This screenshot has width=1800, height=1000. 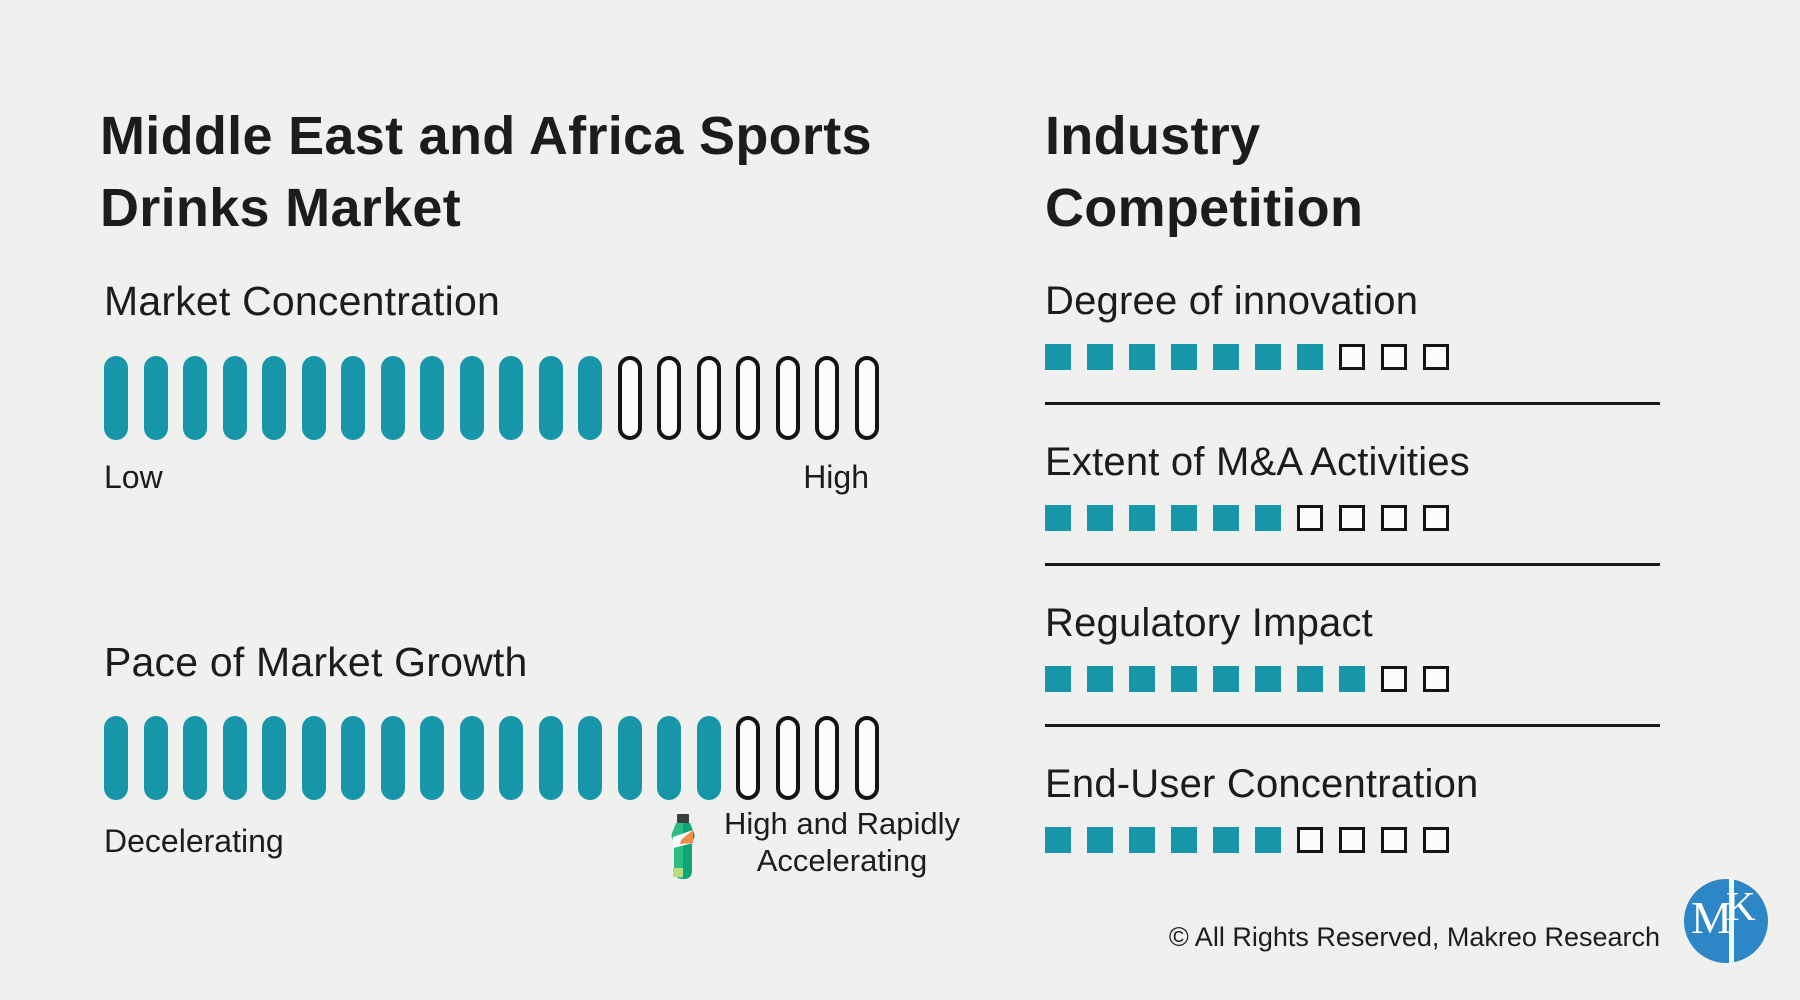 What do you see at coordinates (1209, 623) in the screenshot?
I see `metric-regulatory-impact: Regulatory Impact` at bounding box center [1209, 623].